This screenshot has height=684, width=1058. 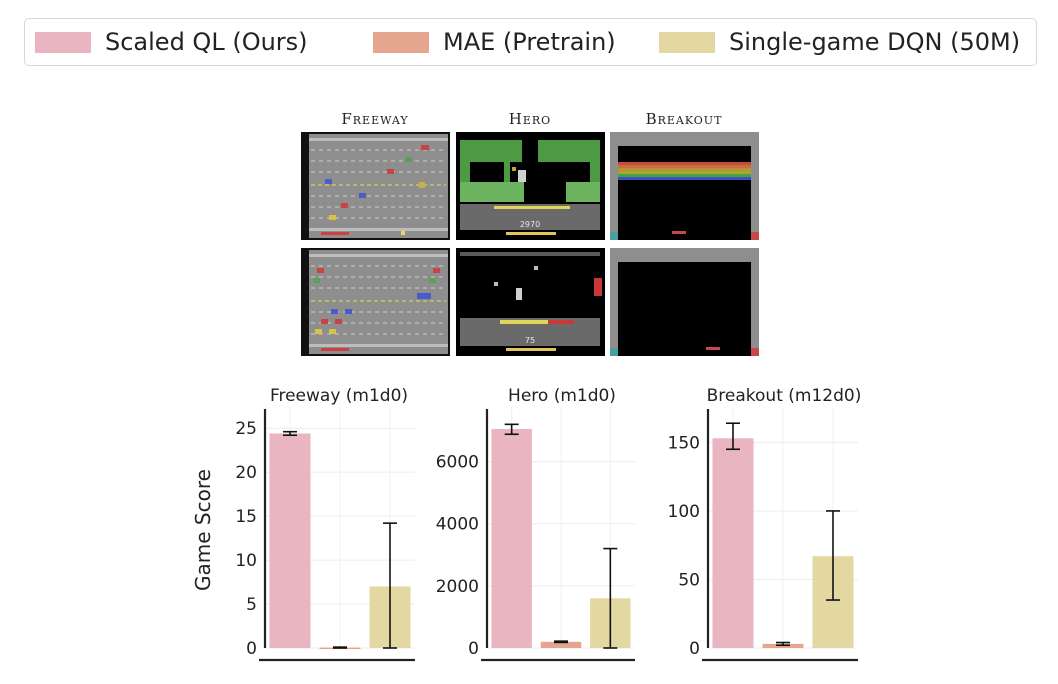 What do you see at coordinates (246, 429) in the screenshot?
I see `freeway-m1d0-ytick-label: 25` at bounding box center [246, 429].